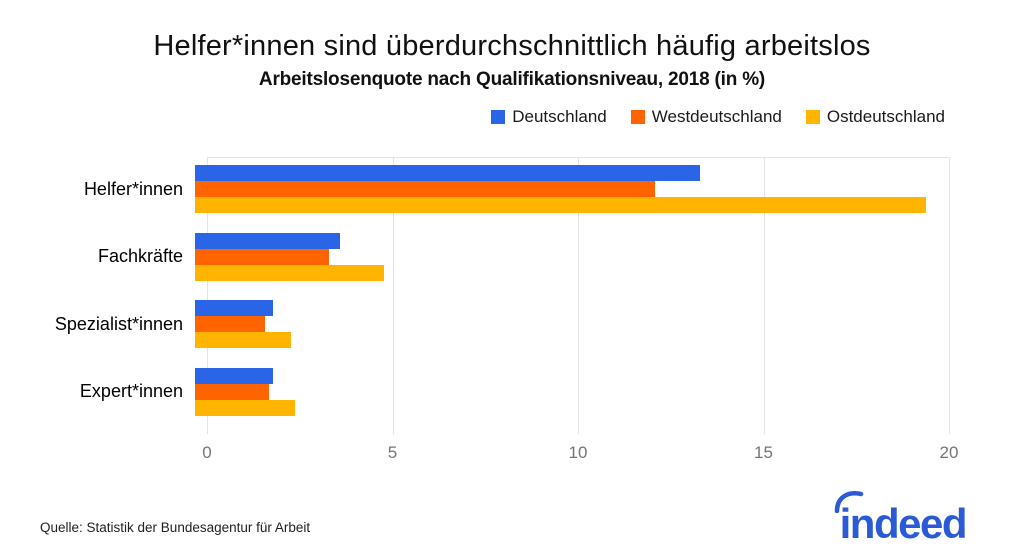 This screenshot has width=1024, height=553. I want to click on legend-label-westdeutschland: Westdeutschland, so click(716, 116).